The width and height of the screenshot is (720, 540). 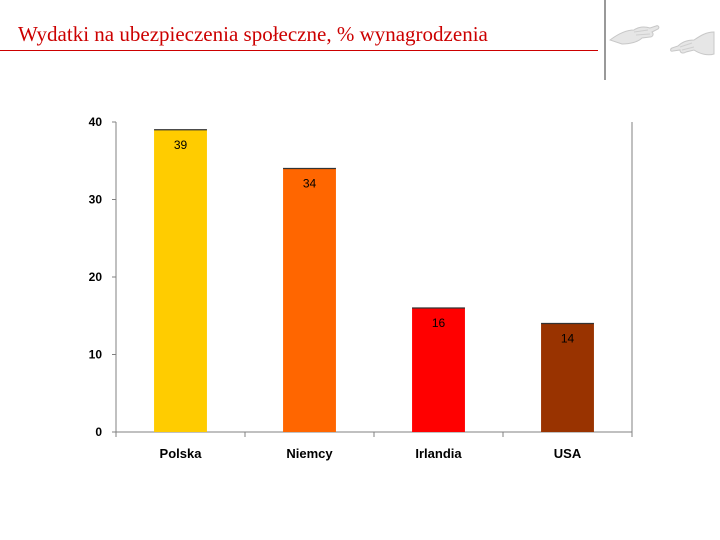 What do you see at coordinates (438, 370) in the screenshot?
I see `bar-irlandia` at bounding box center [438, 370].